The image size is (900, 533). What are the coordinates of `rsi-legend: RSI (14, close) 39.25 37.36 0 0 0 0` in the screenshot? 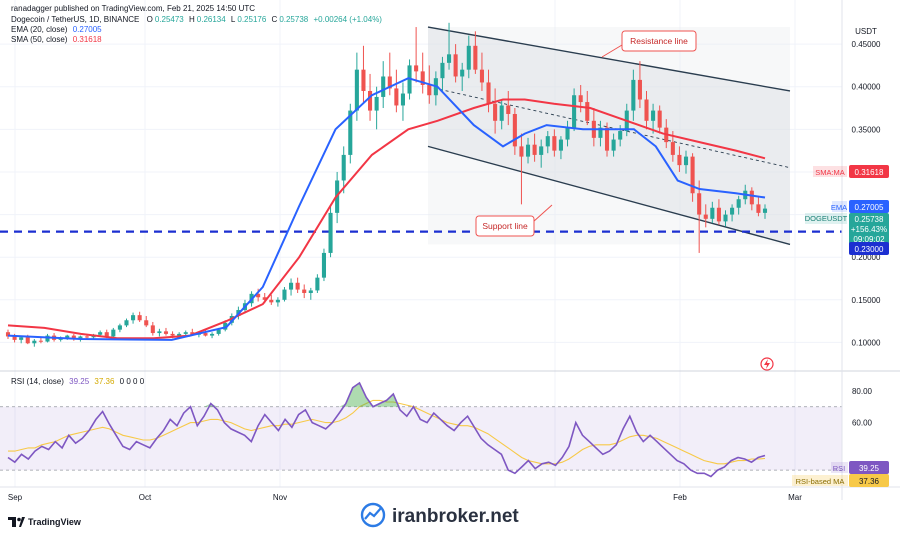 It's located at (77, 382).